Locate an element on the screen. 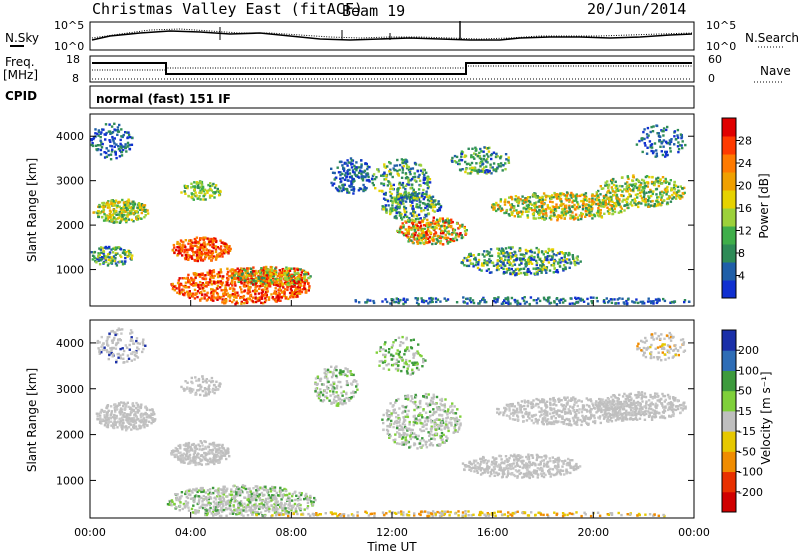  freq-tick-bottom: 8 is located at coordinates (75, 78).